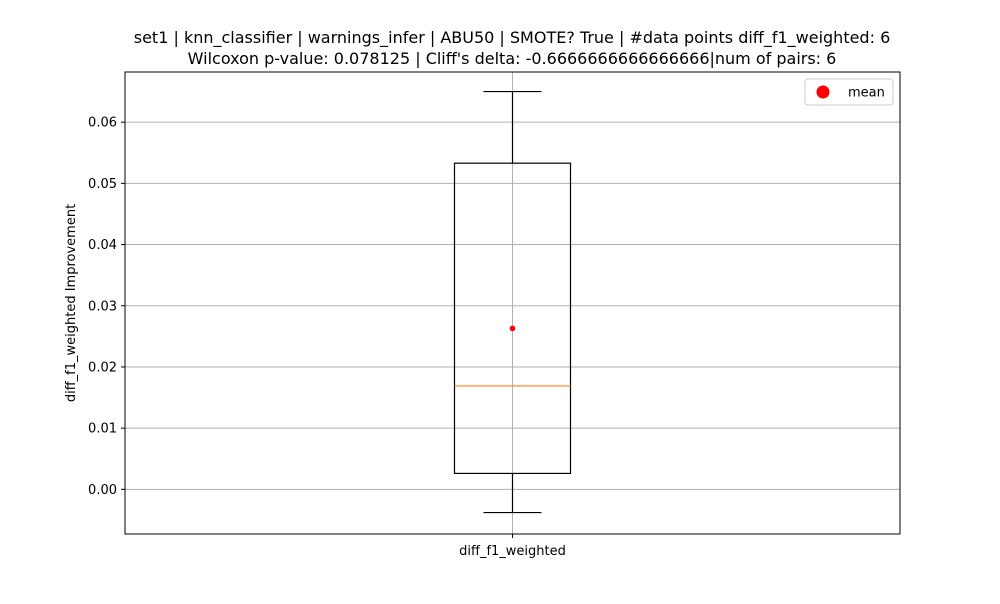 The height and width of the screenshot is (604, 1000). I want to click on legend: mean, so click(849, 92).